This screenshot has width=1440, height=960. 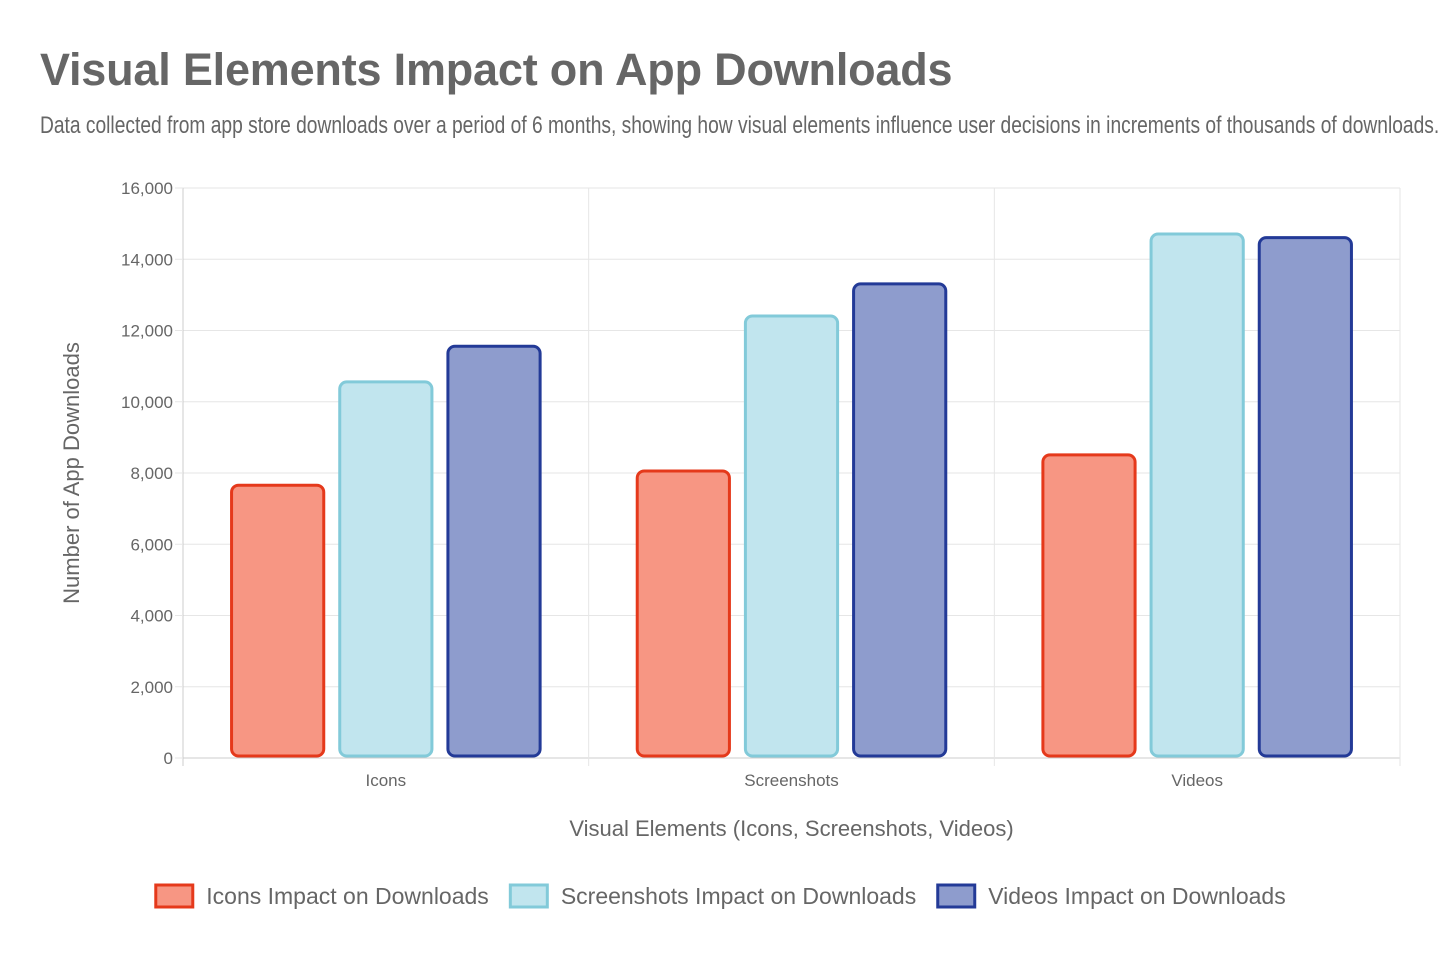 I want to click on legend-label-1: Icons Impact on Downloads, so click(x=347, y=896).